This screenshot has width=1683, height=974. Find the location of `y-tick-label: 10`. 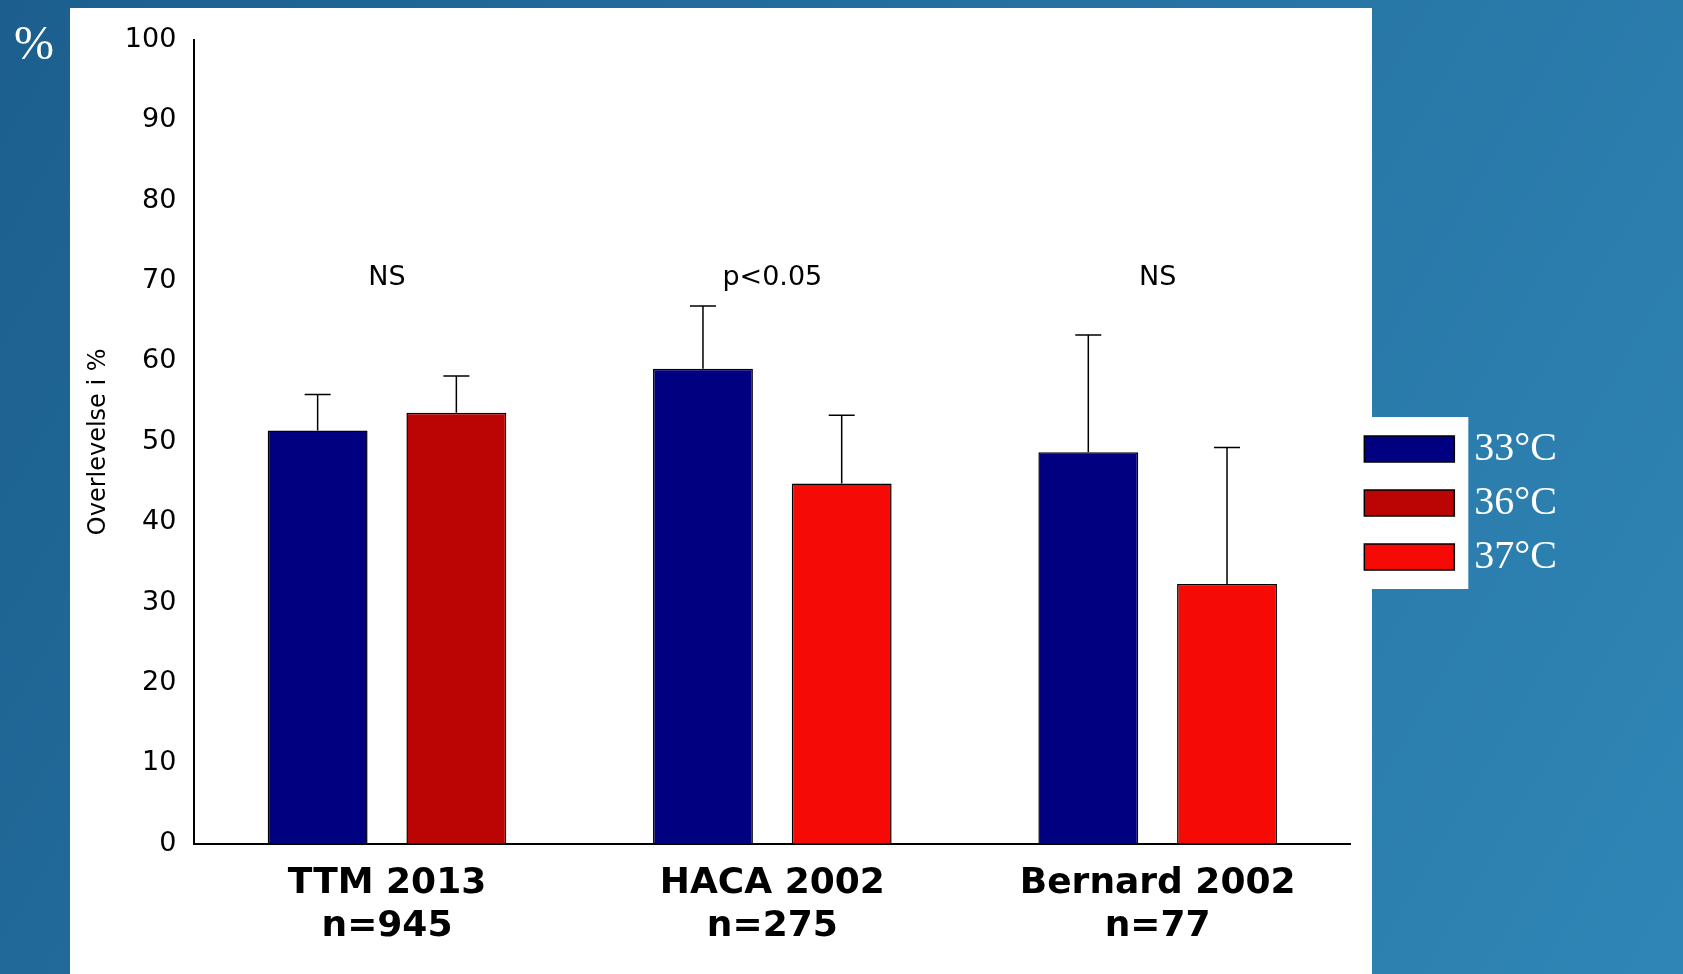

y-tick-label: 10 is located at coordinates (159, 761).